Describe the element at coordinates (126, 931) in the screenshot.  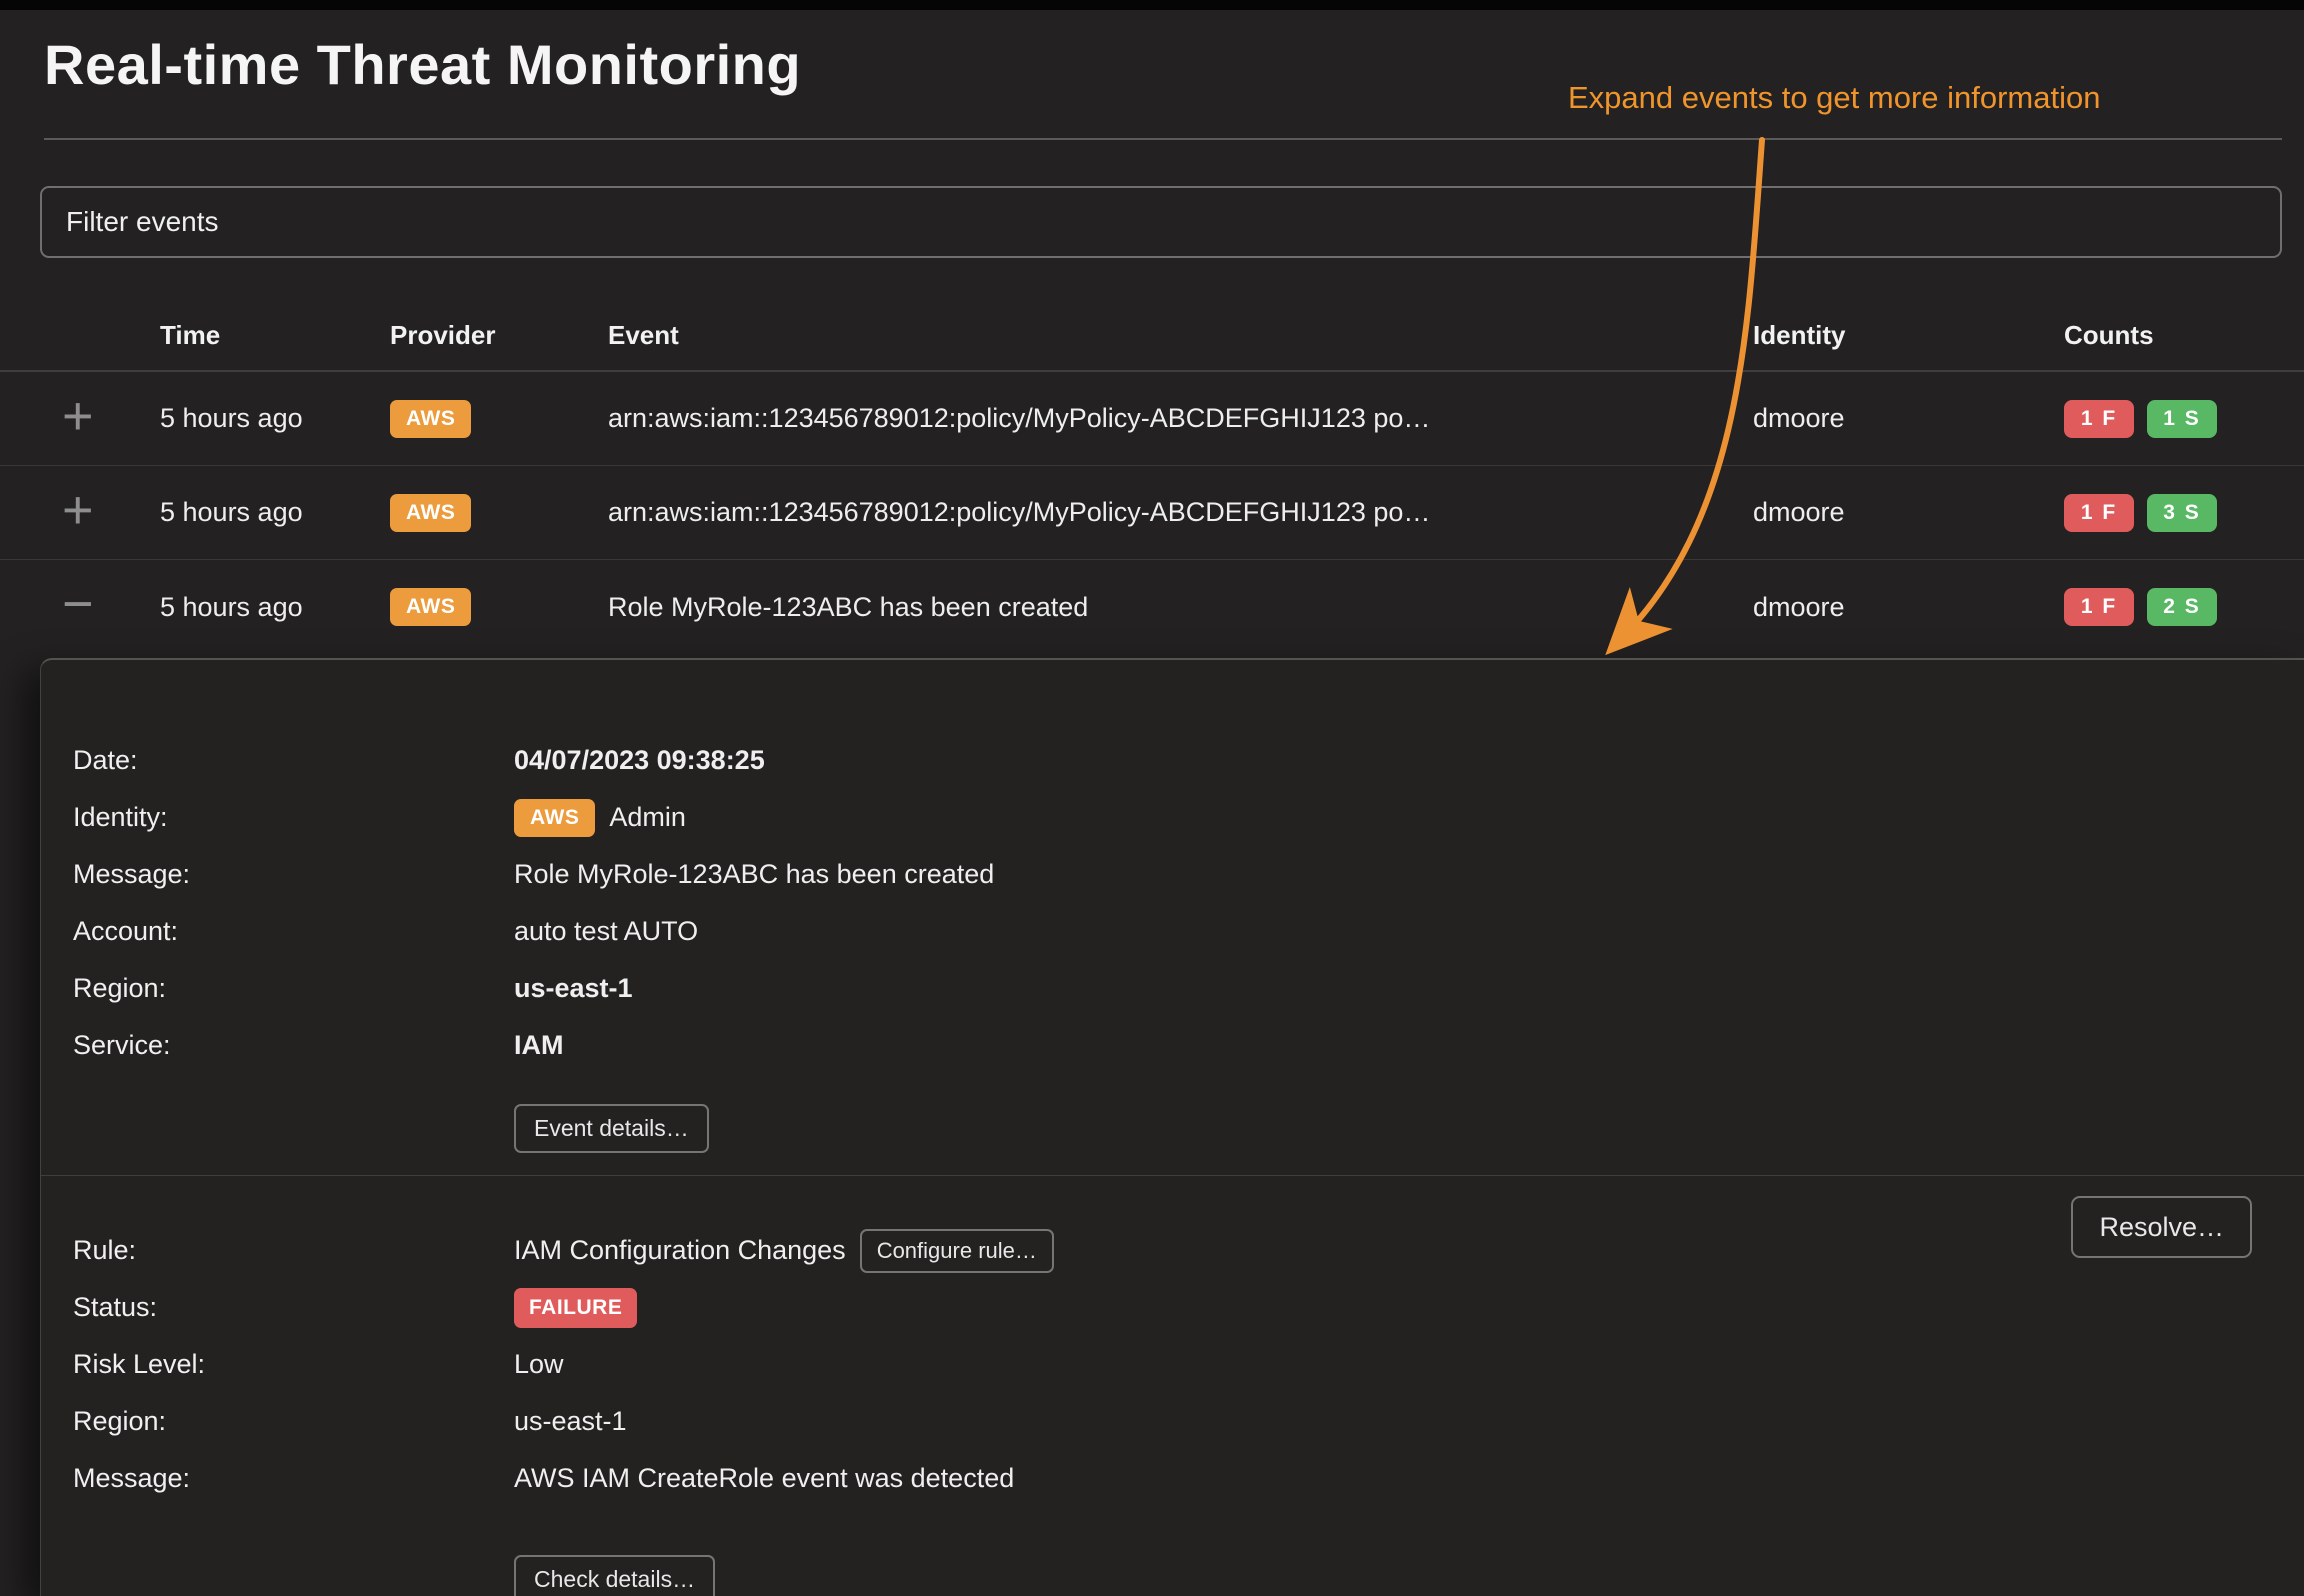
I see `account-label: Account:` at that location.